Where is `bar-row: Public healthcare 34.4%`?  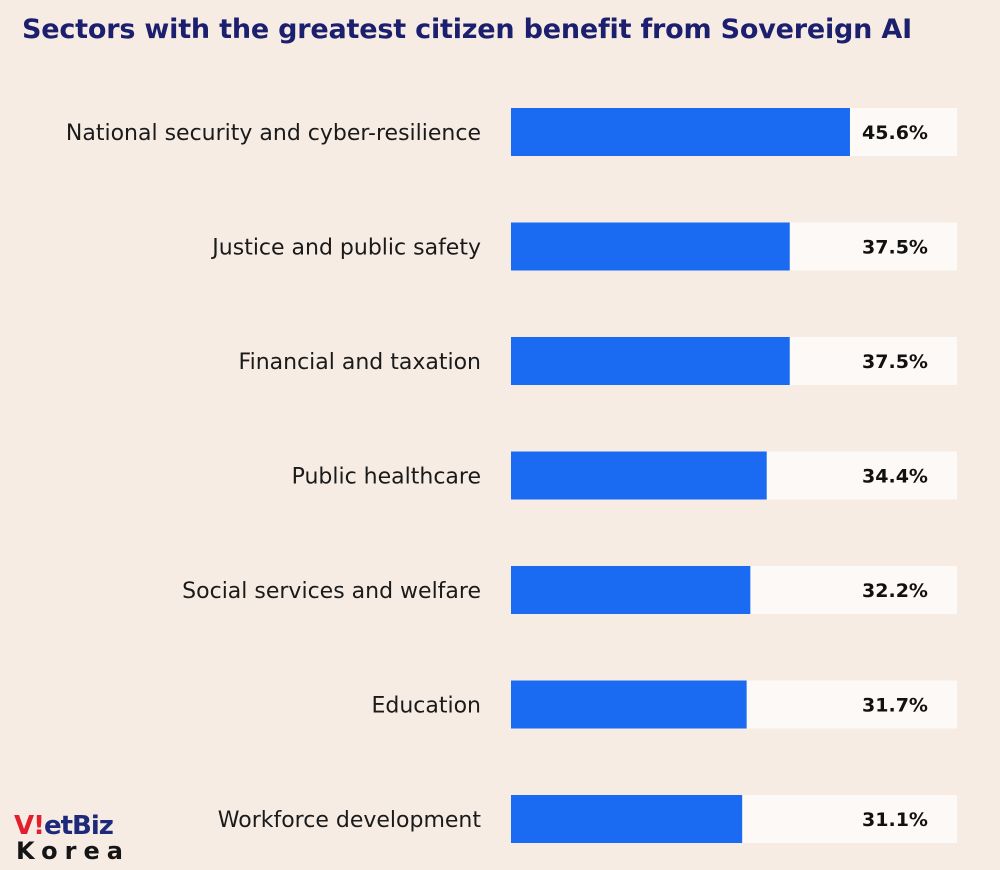
bar-row: Public healthcare 34.4% is located at coordinates (624, 475).